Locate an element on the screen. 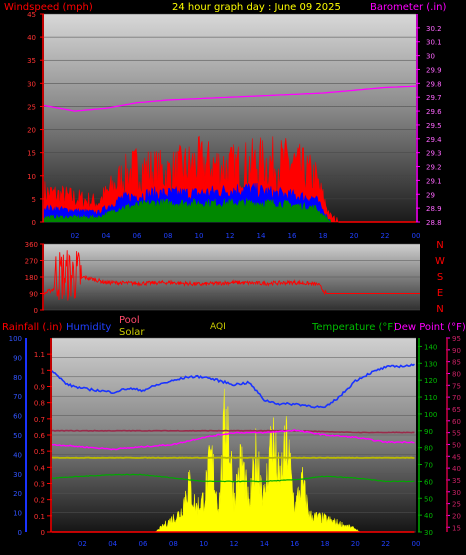 This screenshot has height=555, width=466. barometer-tick-label: 29.8 is located at coordinates (434, 84).